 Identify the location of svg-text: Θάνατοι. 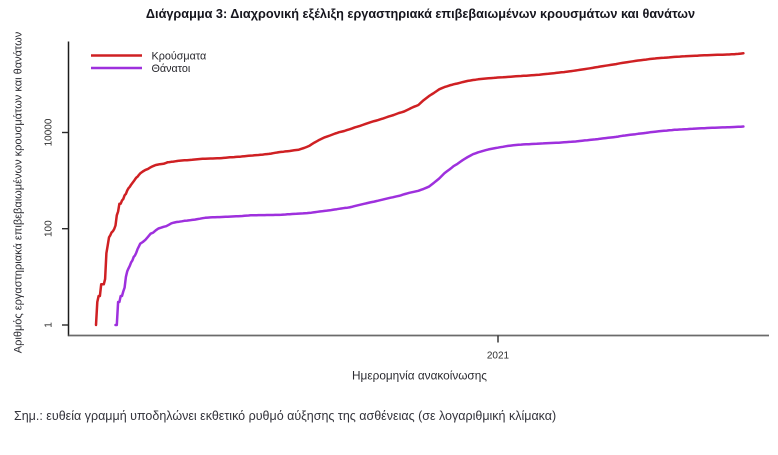
(171, 69).